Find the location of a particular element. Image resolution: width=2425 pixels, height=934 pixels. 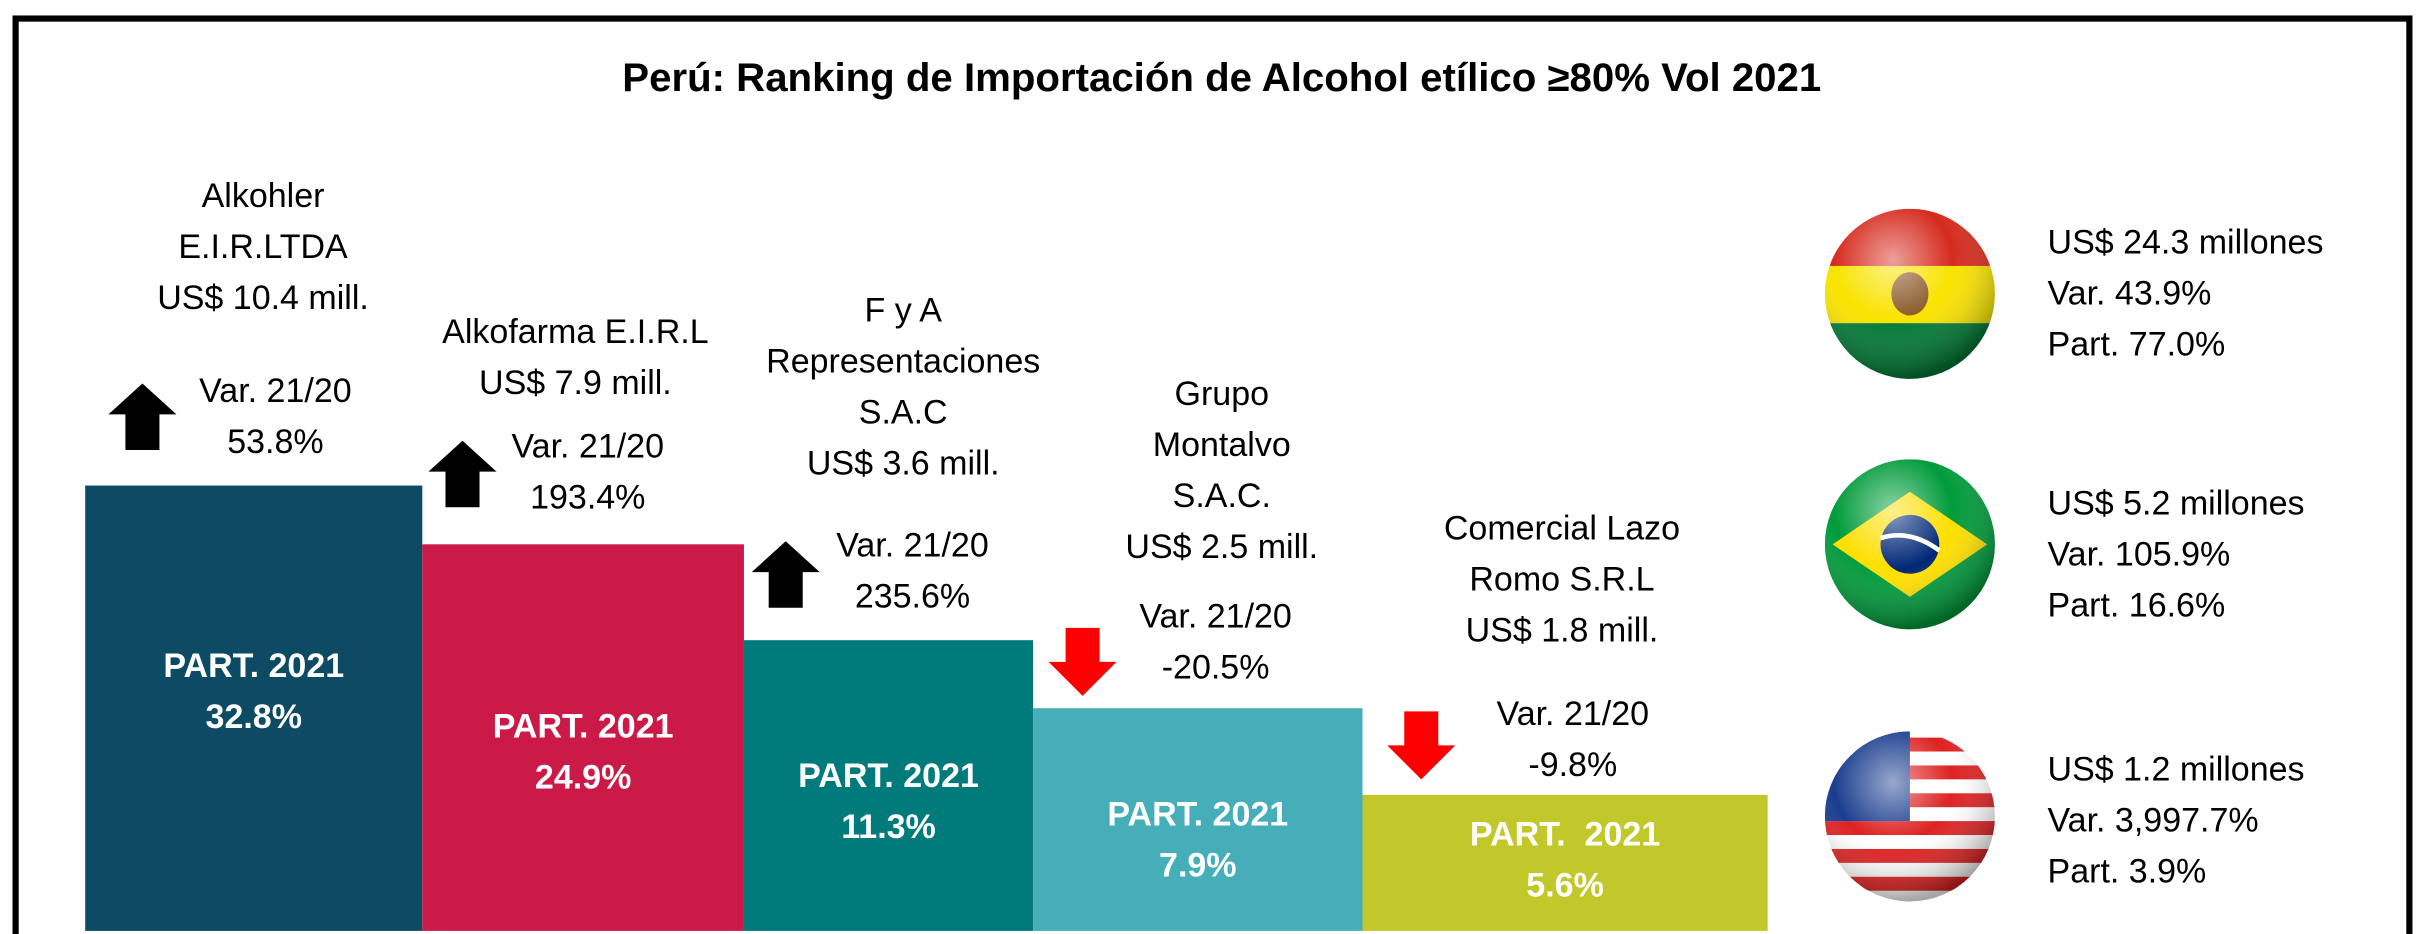

company-value: US$ 3.6 mill. is located at coordinates (903, 463).